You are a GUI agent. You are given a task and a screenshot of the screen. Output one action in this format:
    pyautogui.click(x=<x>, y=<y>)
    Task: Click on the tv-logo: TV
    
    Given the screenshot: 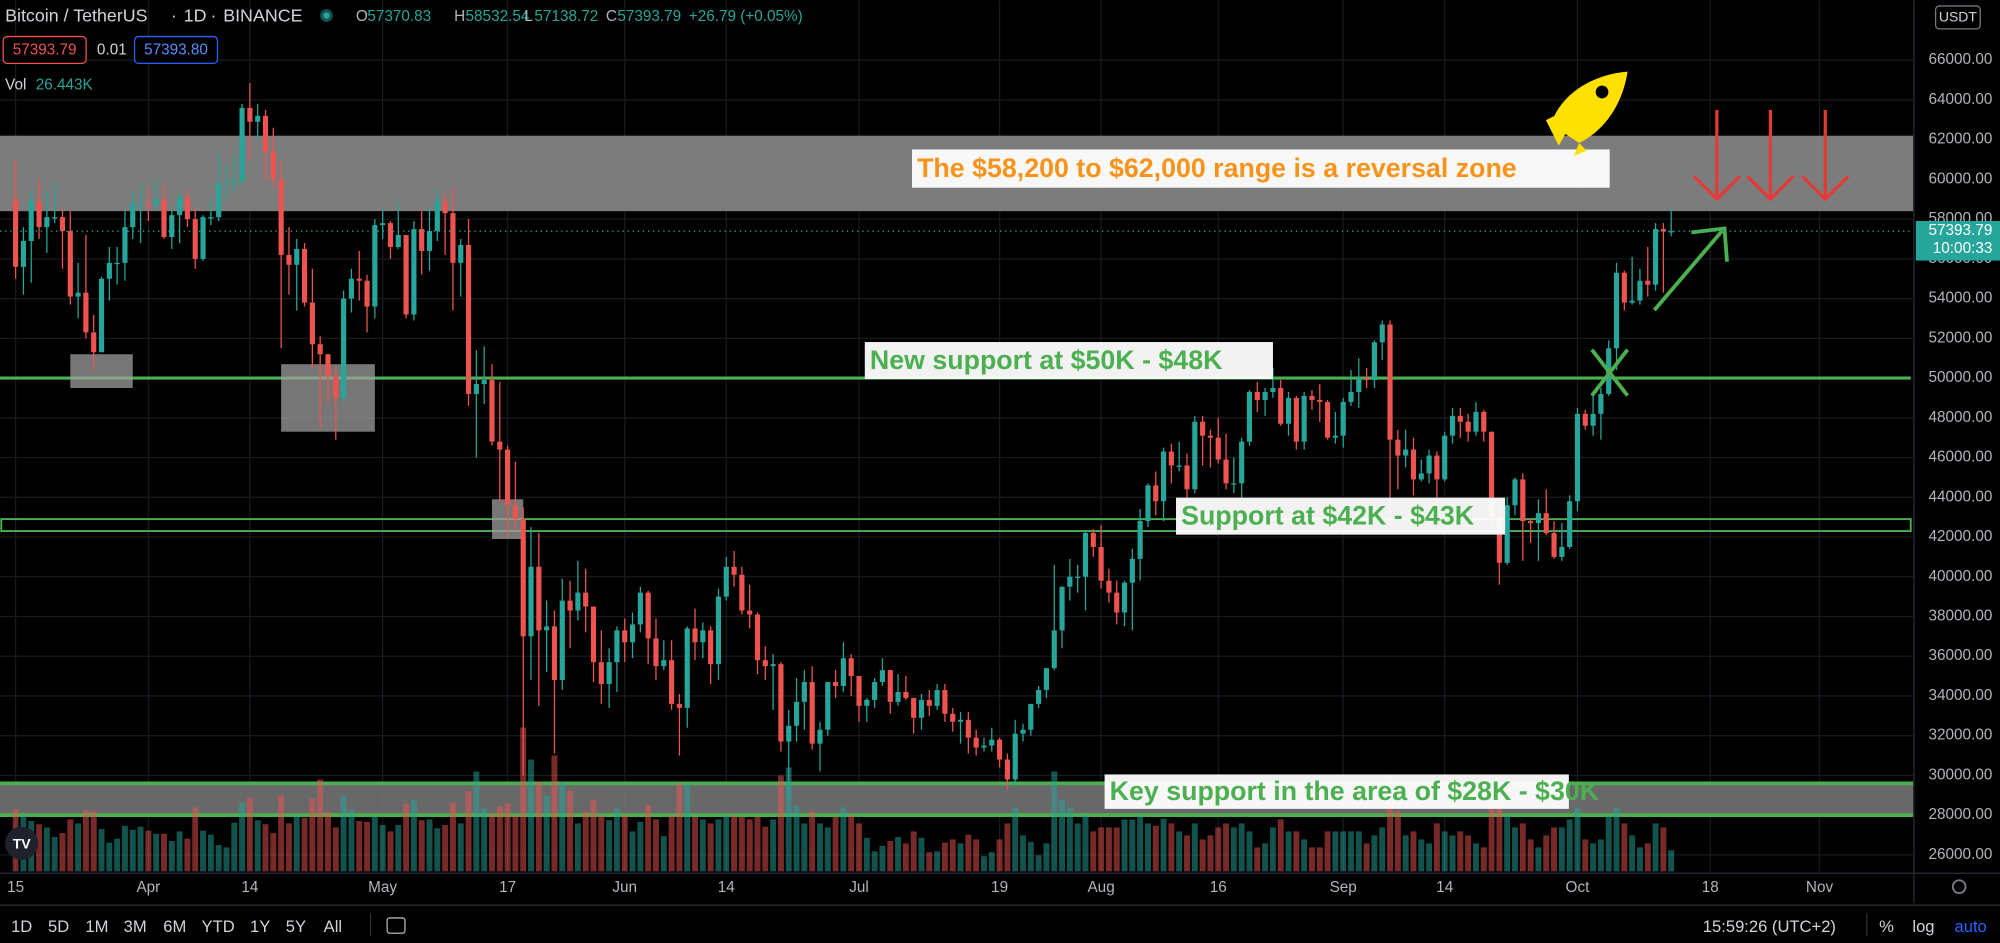 What is the action you would take?
    pyautogui.click(x=22, y=843)
    